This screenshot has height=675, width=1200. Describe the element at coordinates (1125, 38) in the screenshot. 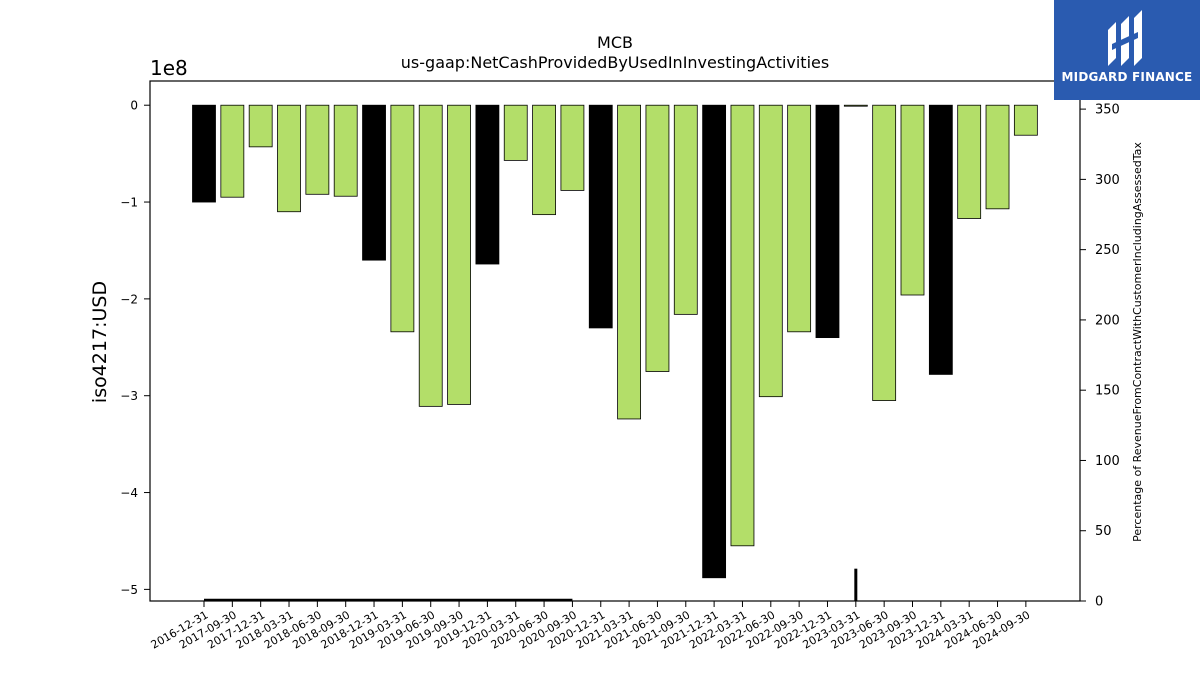

I see `midgard-logo-icon` at that location.